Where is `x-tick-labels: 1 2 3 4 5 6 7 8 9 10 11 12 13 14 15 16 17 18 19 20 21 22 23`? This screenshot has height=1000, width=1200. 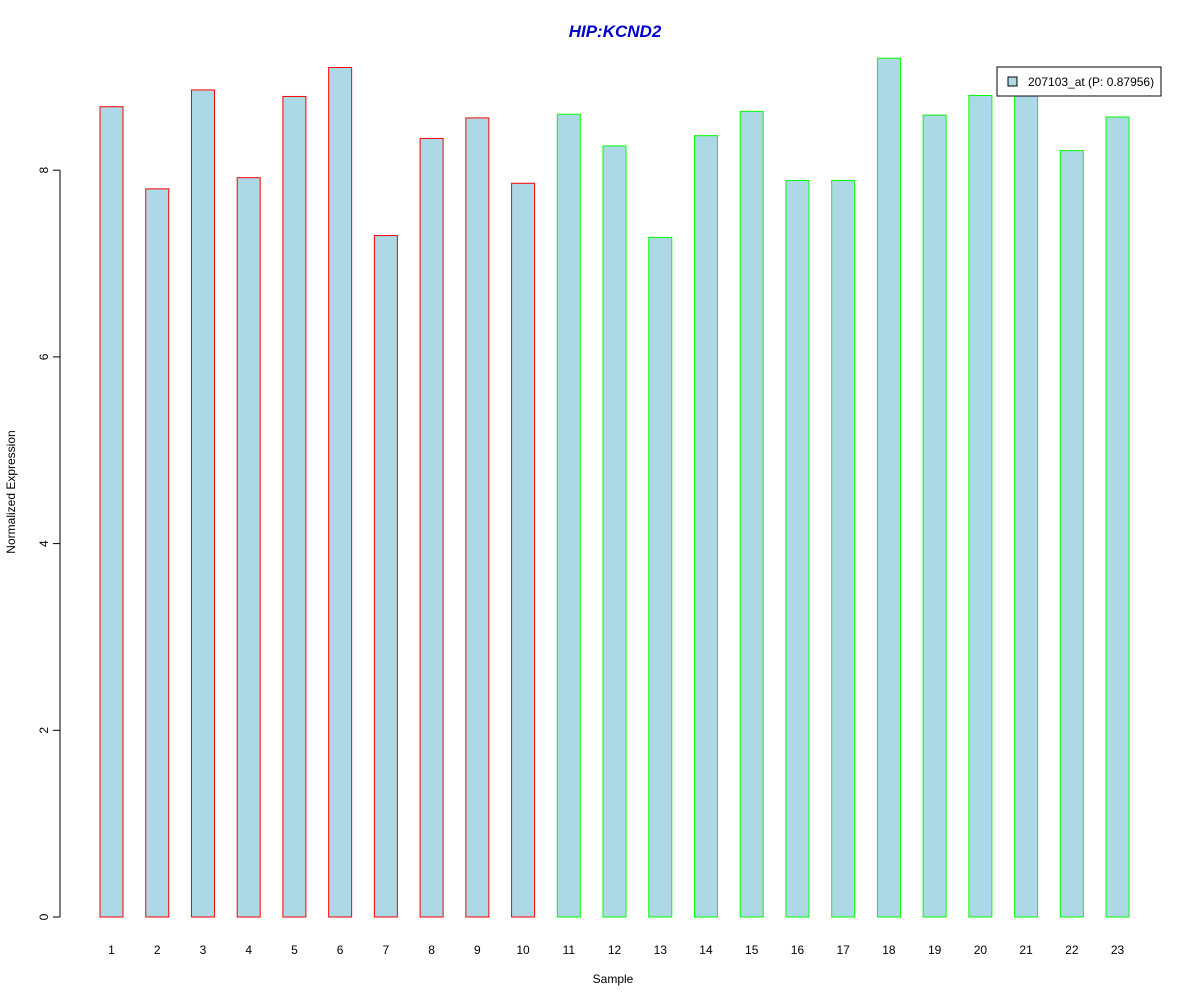 x-tick-labels: 1 2 3 4 5 6 7 8 9 10 11 12 13 14 15 16 17 18 19 20 21 22 23 is located at coordinates (616, 950).